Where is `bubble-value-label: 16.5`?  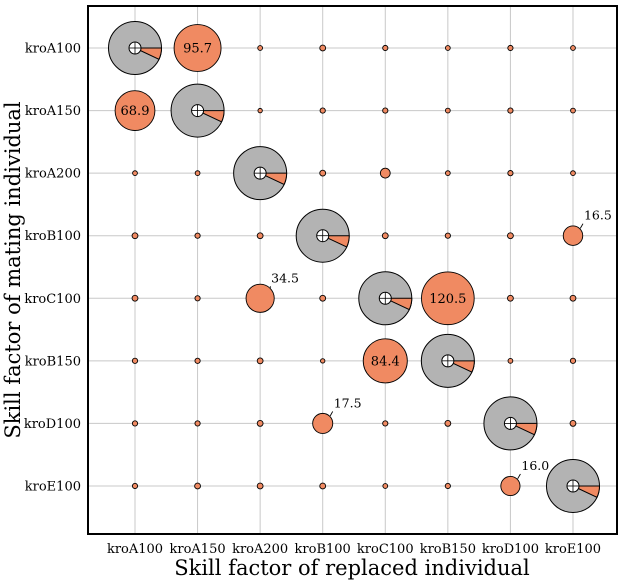
bubble-value-label: 16.5 is located at coordinates (598, 215).